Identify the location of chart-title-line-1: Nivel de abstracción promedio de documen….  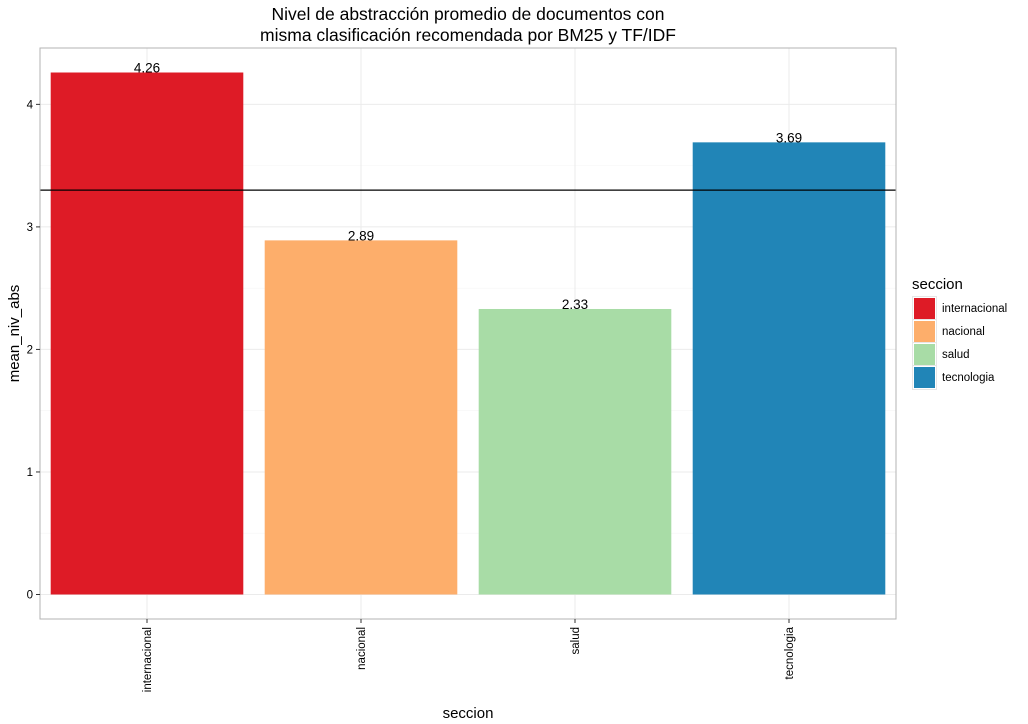
(468, 14).